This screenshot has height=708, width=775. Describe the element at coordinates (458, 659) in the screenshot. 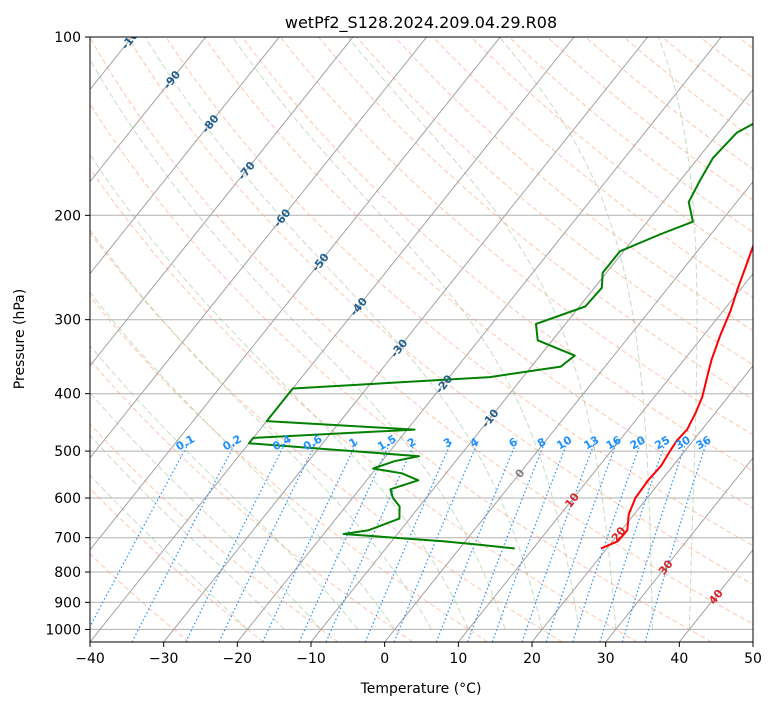

I see `x-tick-label: 10` at that location.